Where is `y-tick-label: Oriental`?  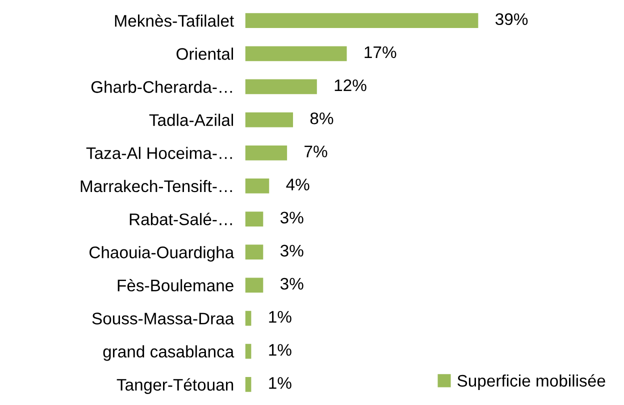
y-tick-label: Oriental is located at coordinates (205, 54).